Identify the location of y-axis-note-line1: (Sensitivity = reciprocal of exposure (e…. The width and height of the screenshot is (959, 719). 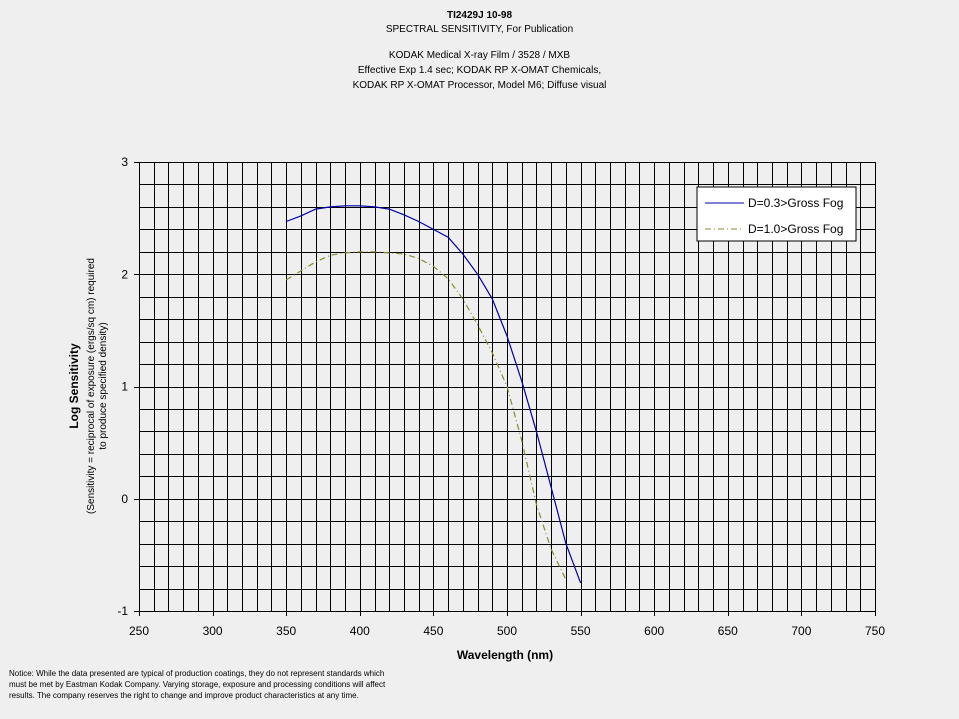
(91, 386).